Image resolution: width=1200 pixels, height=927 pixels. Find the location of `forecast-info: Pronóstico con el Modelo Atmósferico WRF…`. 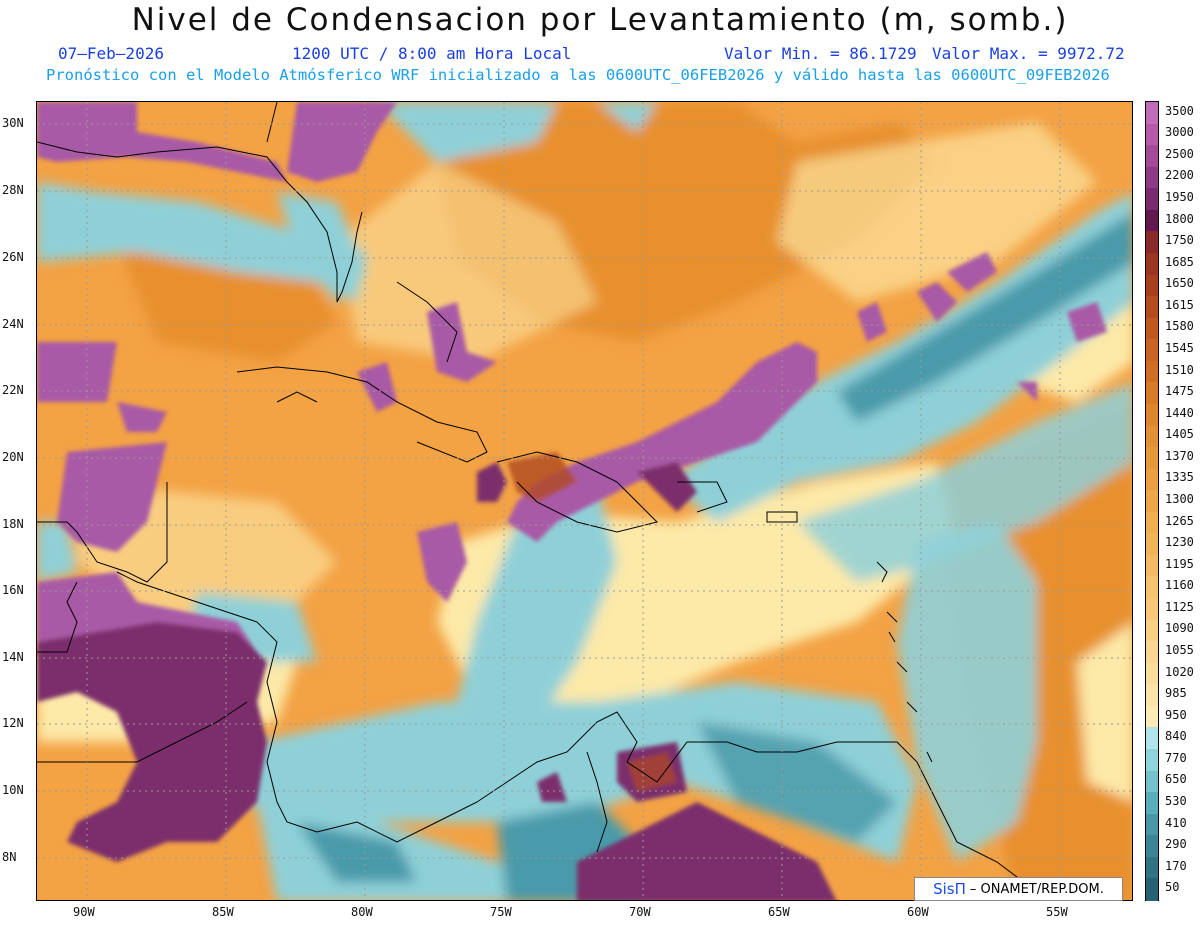

forecast-info: Pronóstico con el Modelo Atmósferico WRF… is located at coordinates (578, 75).